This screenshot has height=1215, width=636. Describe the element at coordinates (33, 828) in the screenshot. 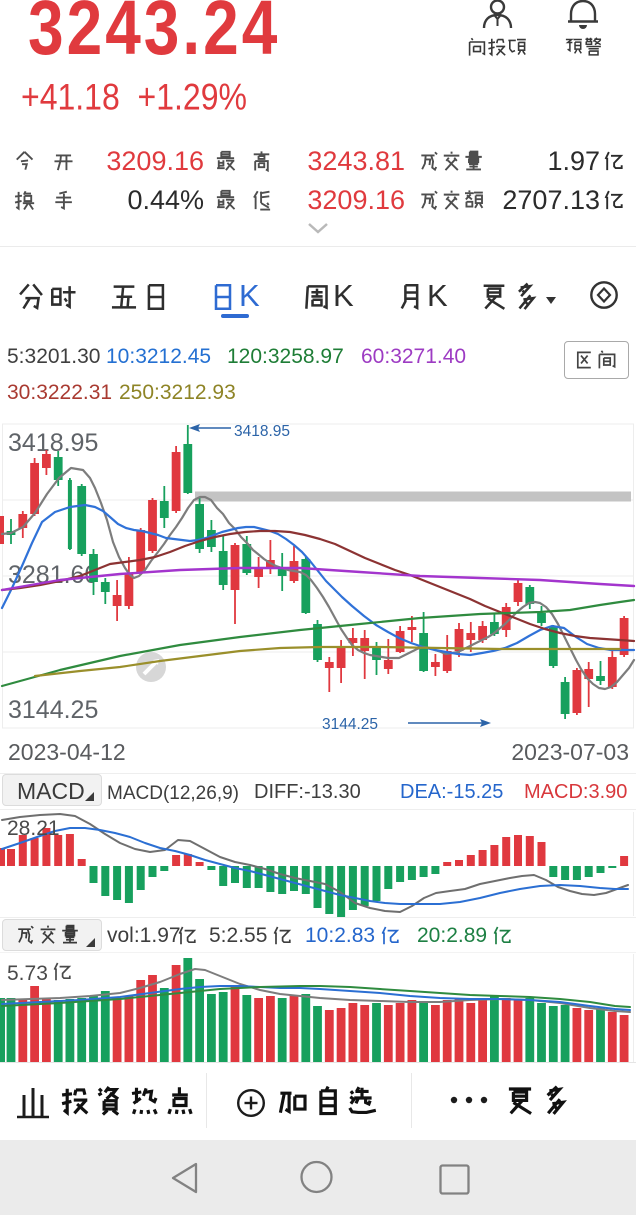

I see `svg-text: 28.21` at that location.